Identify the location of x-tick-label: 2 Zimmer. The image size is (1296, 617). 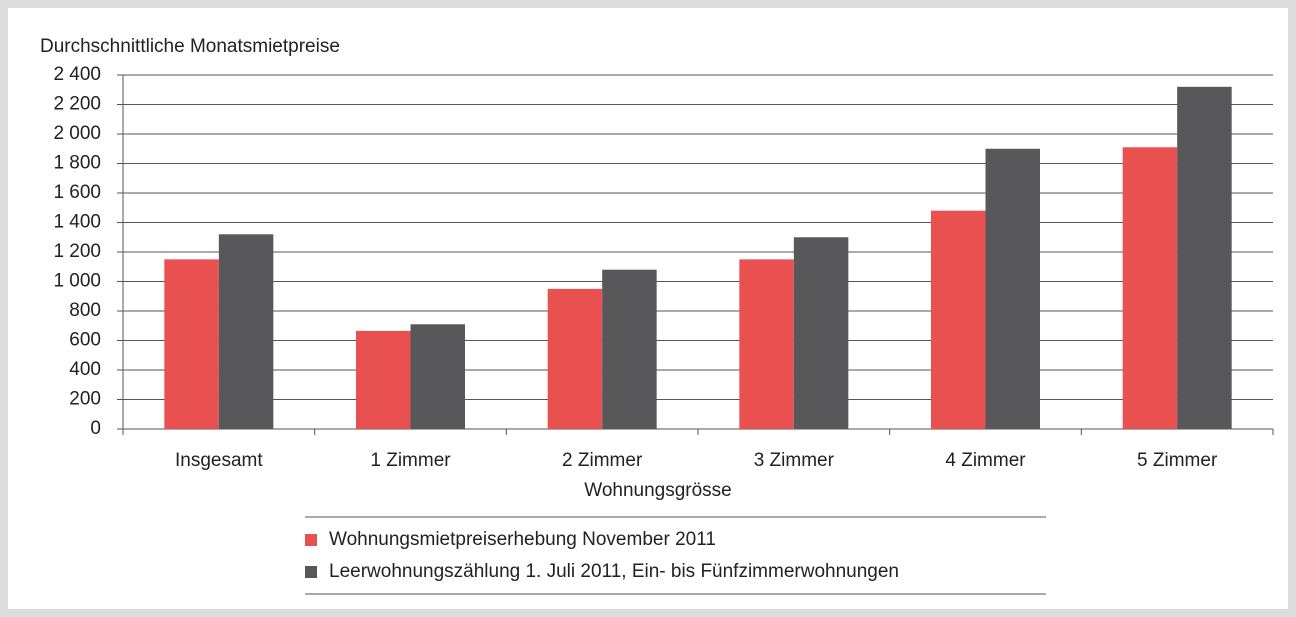
(602, 460).